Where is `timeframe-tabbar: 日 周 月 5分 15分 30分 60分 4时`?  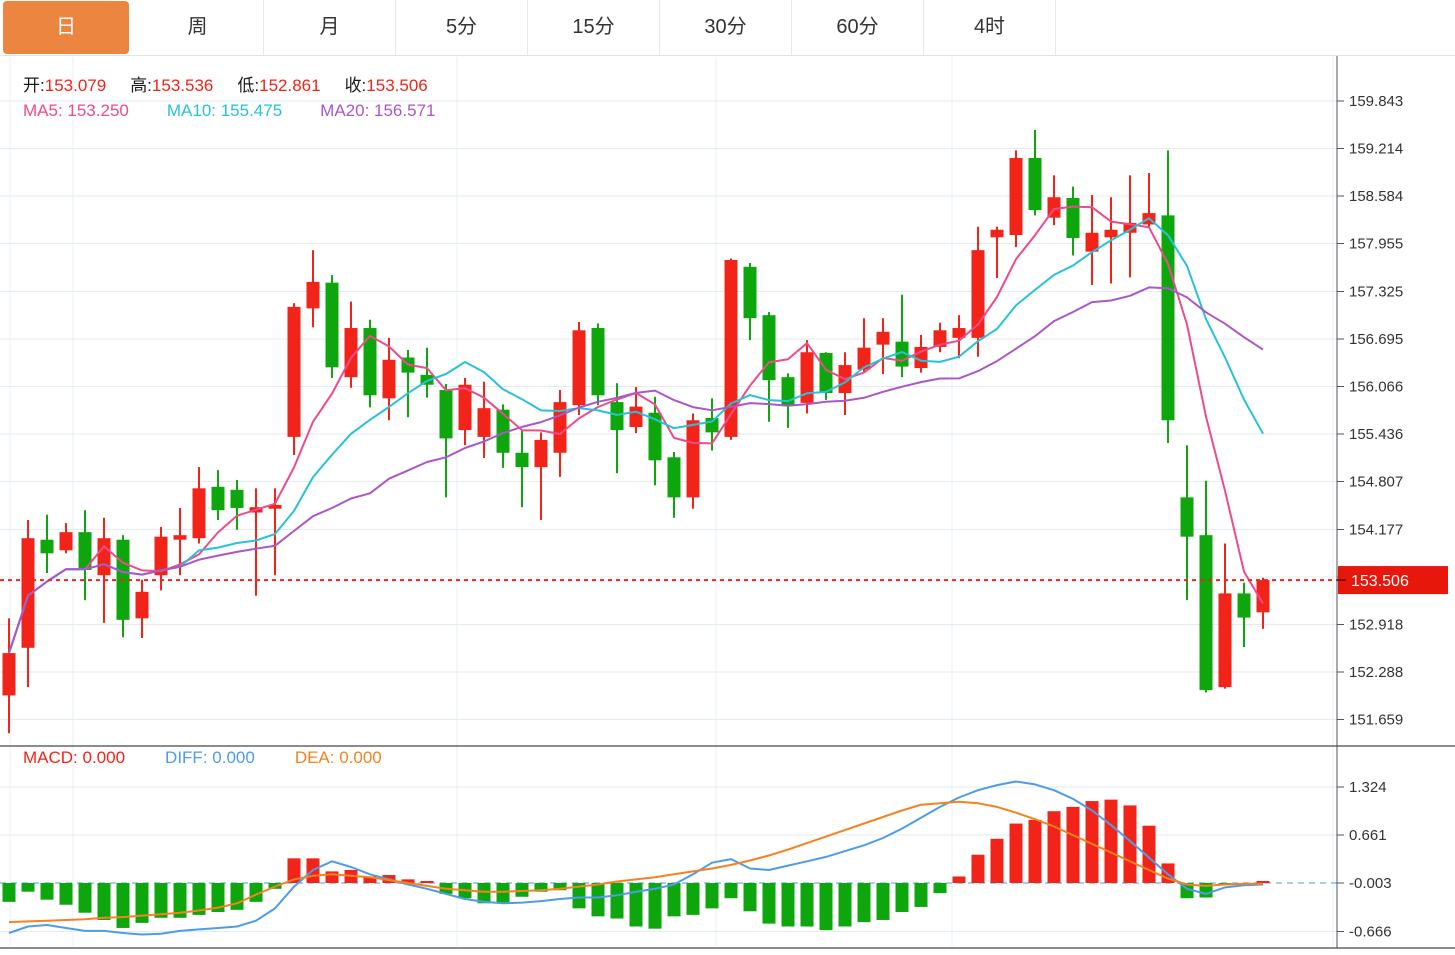
timeframe-tabbar: 日 周 月 5分 15分 30分 60分 4时 is located at coordinates (727, 28).